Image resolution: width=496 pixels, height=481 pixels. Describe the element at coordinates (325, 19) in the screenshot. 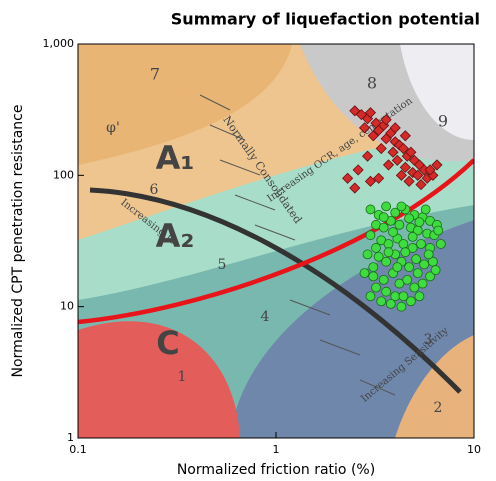

I see `chart-title: Summary of liquefaction potential` at that location.